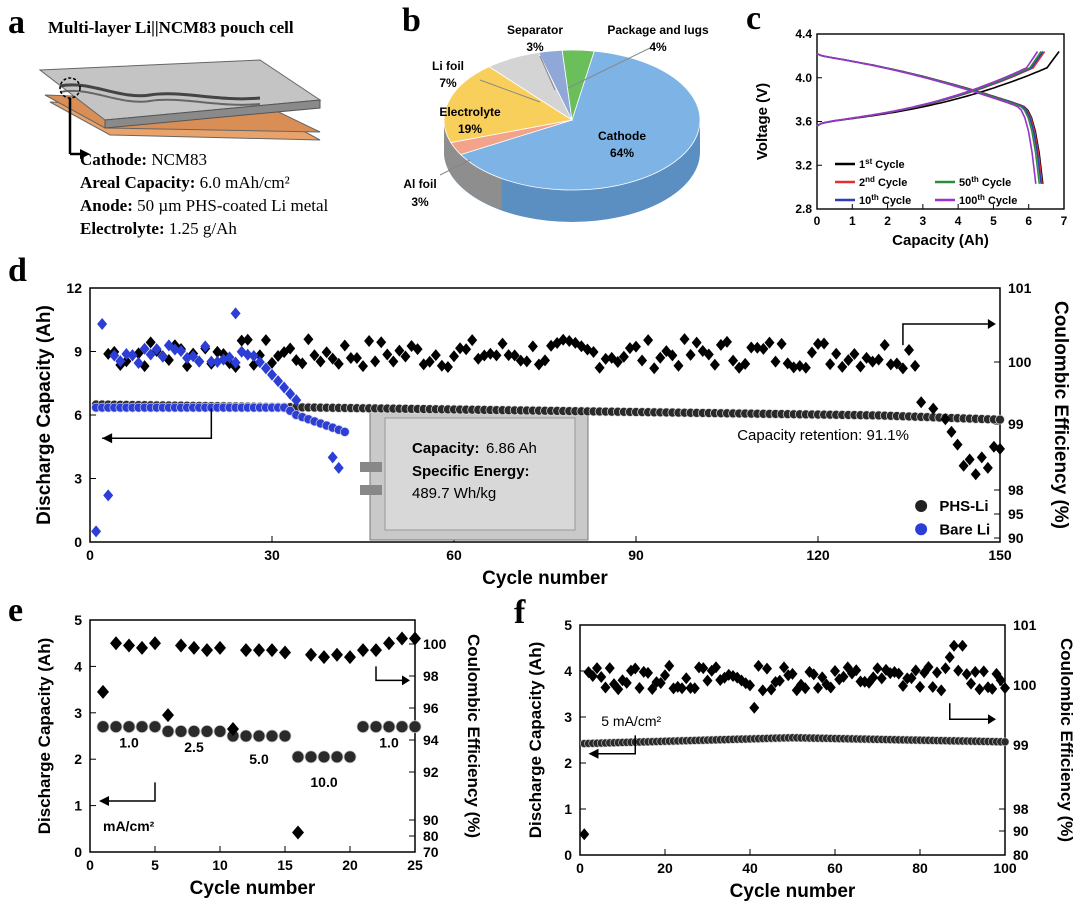  What do you see at coordinates (90, 865) in the screenshot?
I see `x-tick-label: 0` at bounding box center [90, 865].